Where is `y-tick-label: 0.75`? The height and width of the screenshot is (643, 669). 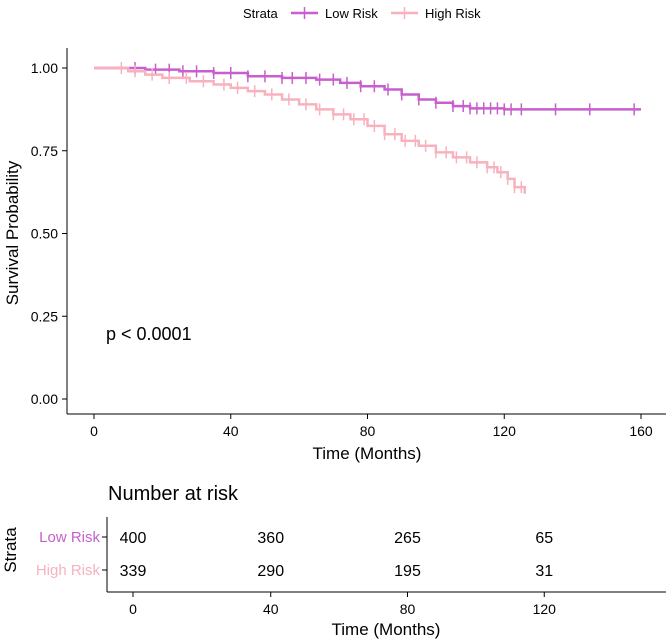
y-tick-label: 0.75 is located at coordinates (44, 151).